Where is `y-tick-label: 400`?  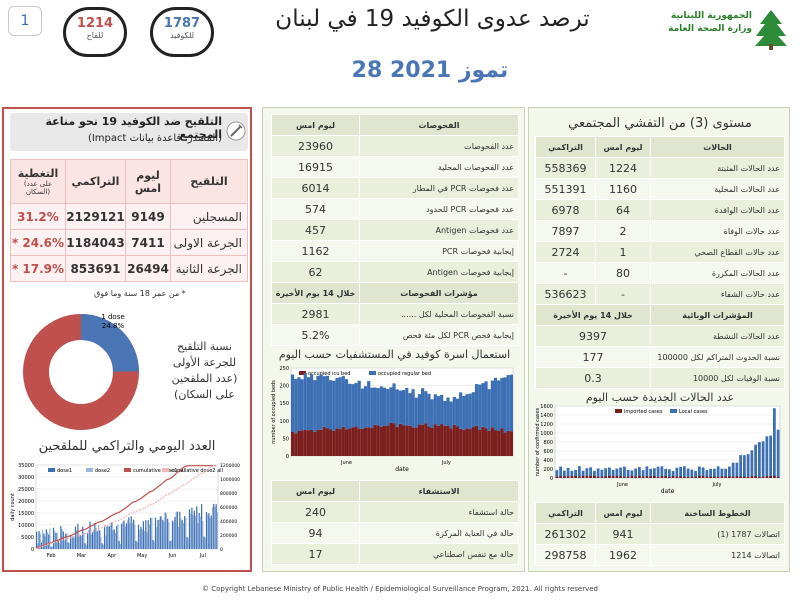 y-tick-label: 400 is located at coordinates (548, 461).